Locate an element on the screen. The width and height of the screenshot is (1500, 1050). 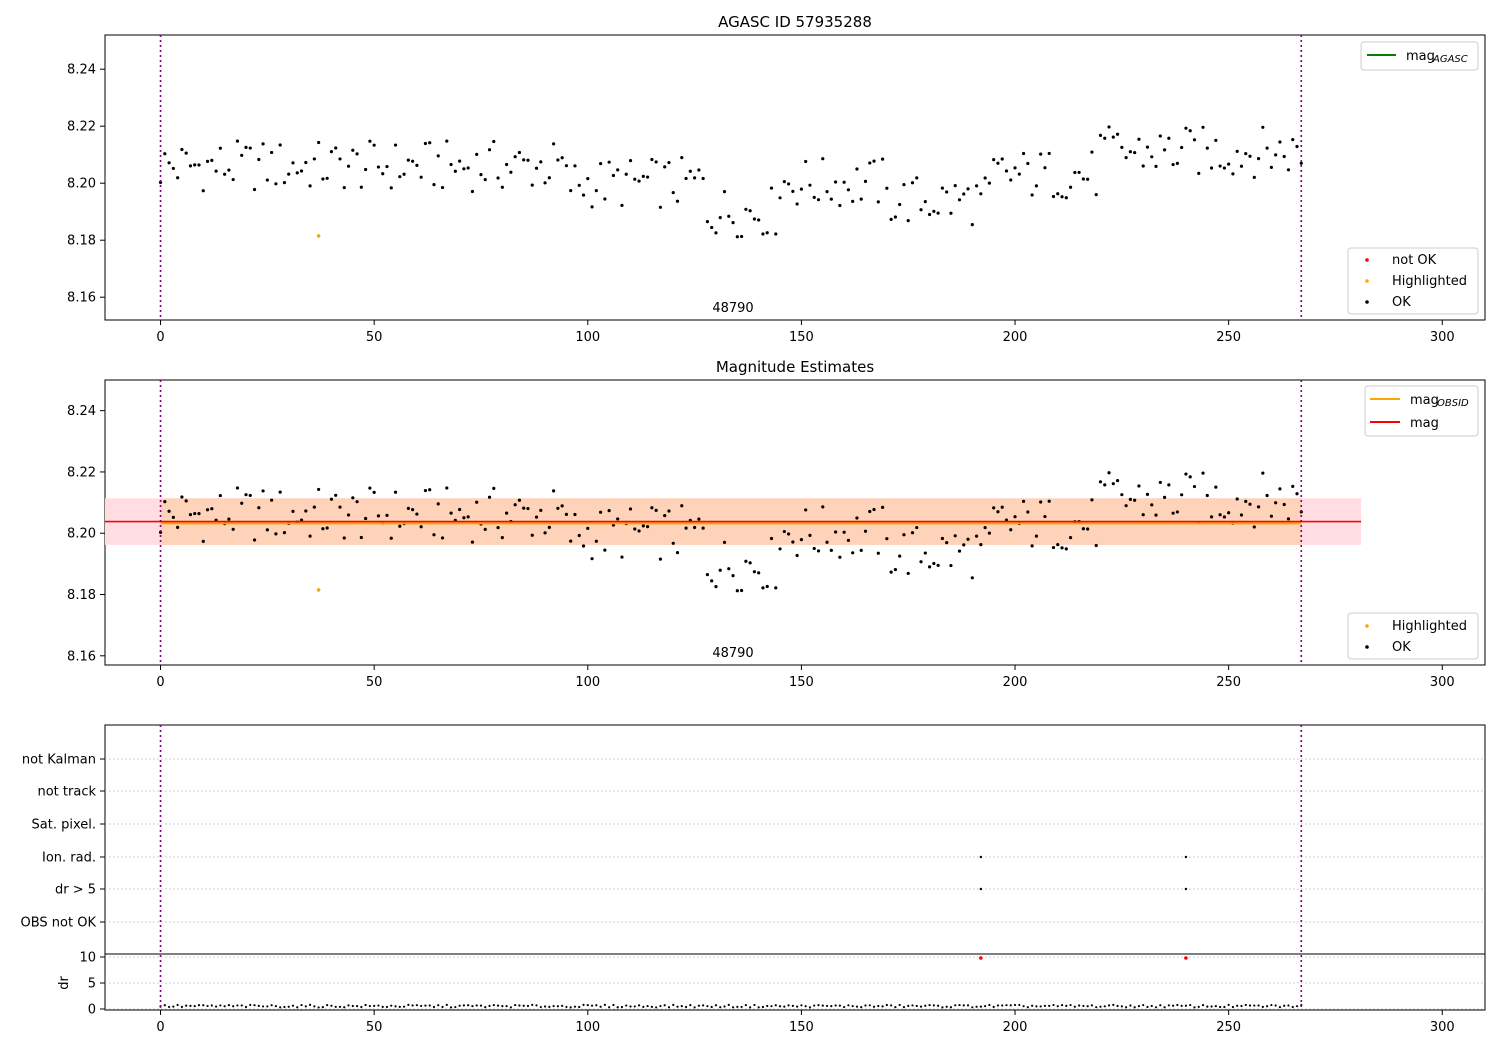
panel-agasc-points is located at coordinates (730, 182).